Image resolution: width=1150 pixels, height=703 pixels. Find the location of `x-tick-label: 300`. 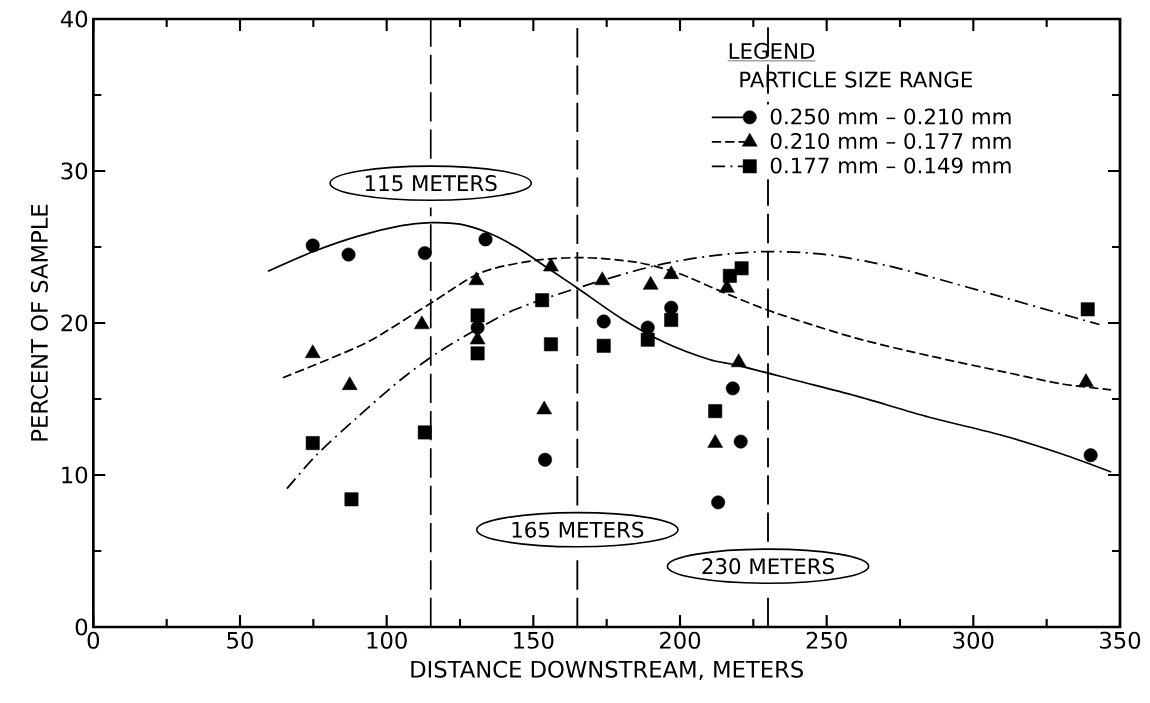

x-tick-label: 300 is located at coordinates (973, 640).